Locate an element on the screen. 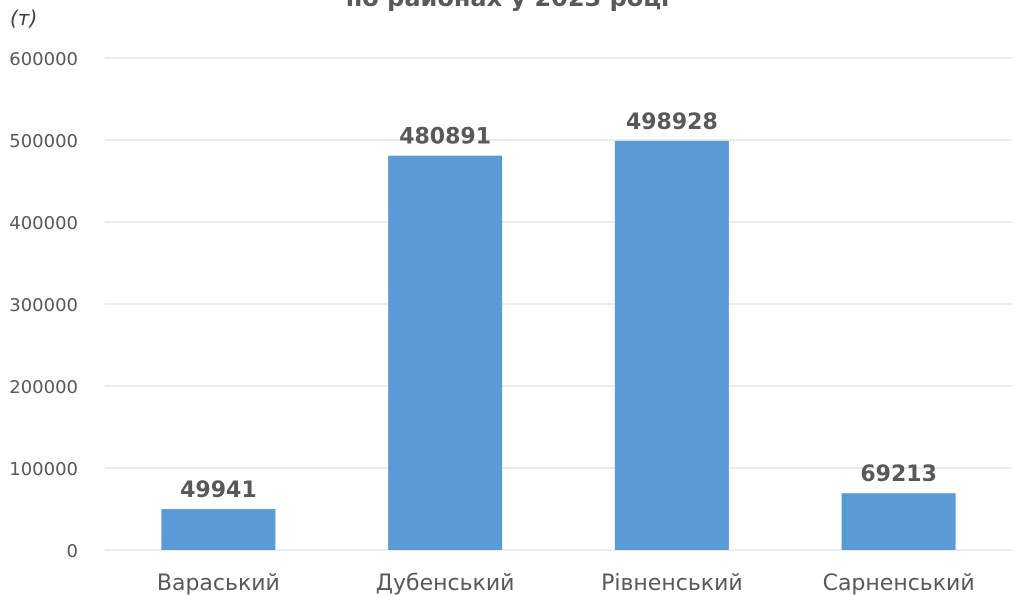 Image resolution: width=1015 pixels, height=595 pixels. y-tick-label: 0 is located at coordinates (72, 551).